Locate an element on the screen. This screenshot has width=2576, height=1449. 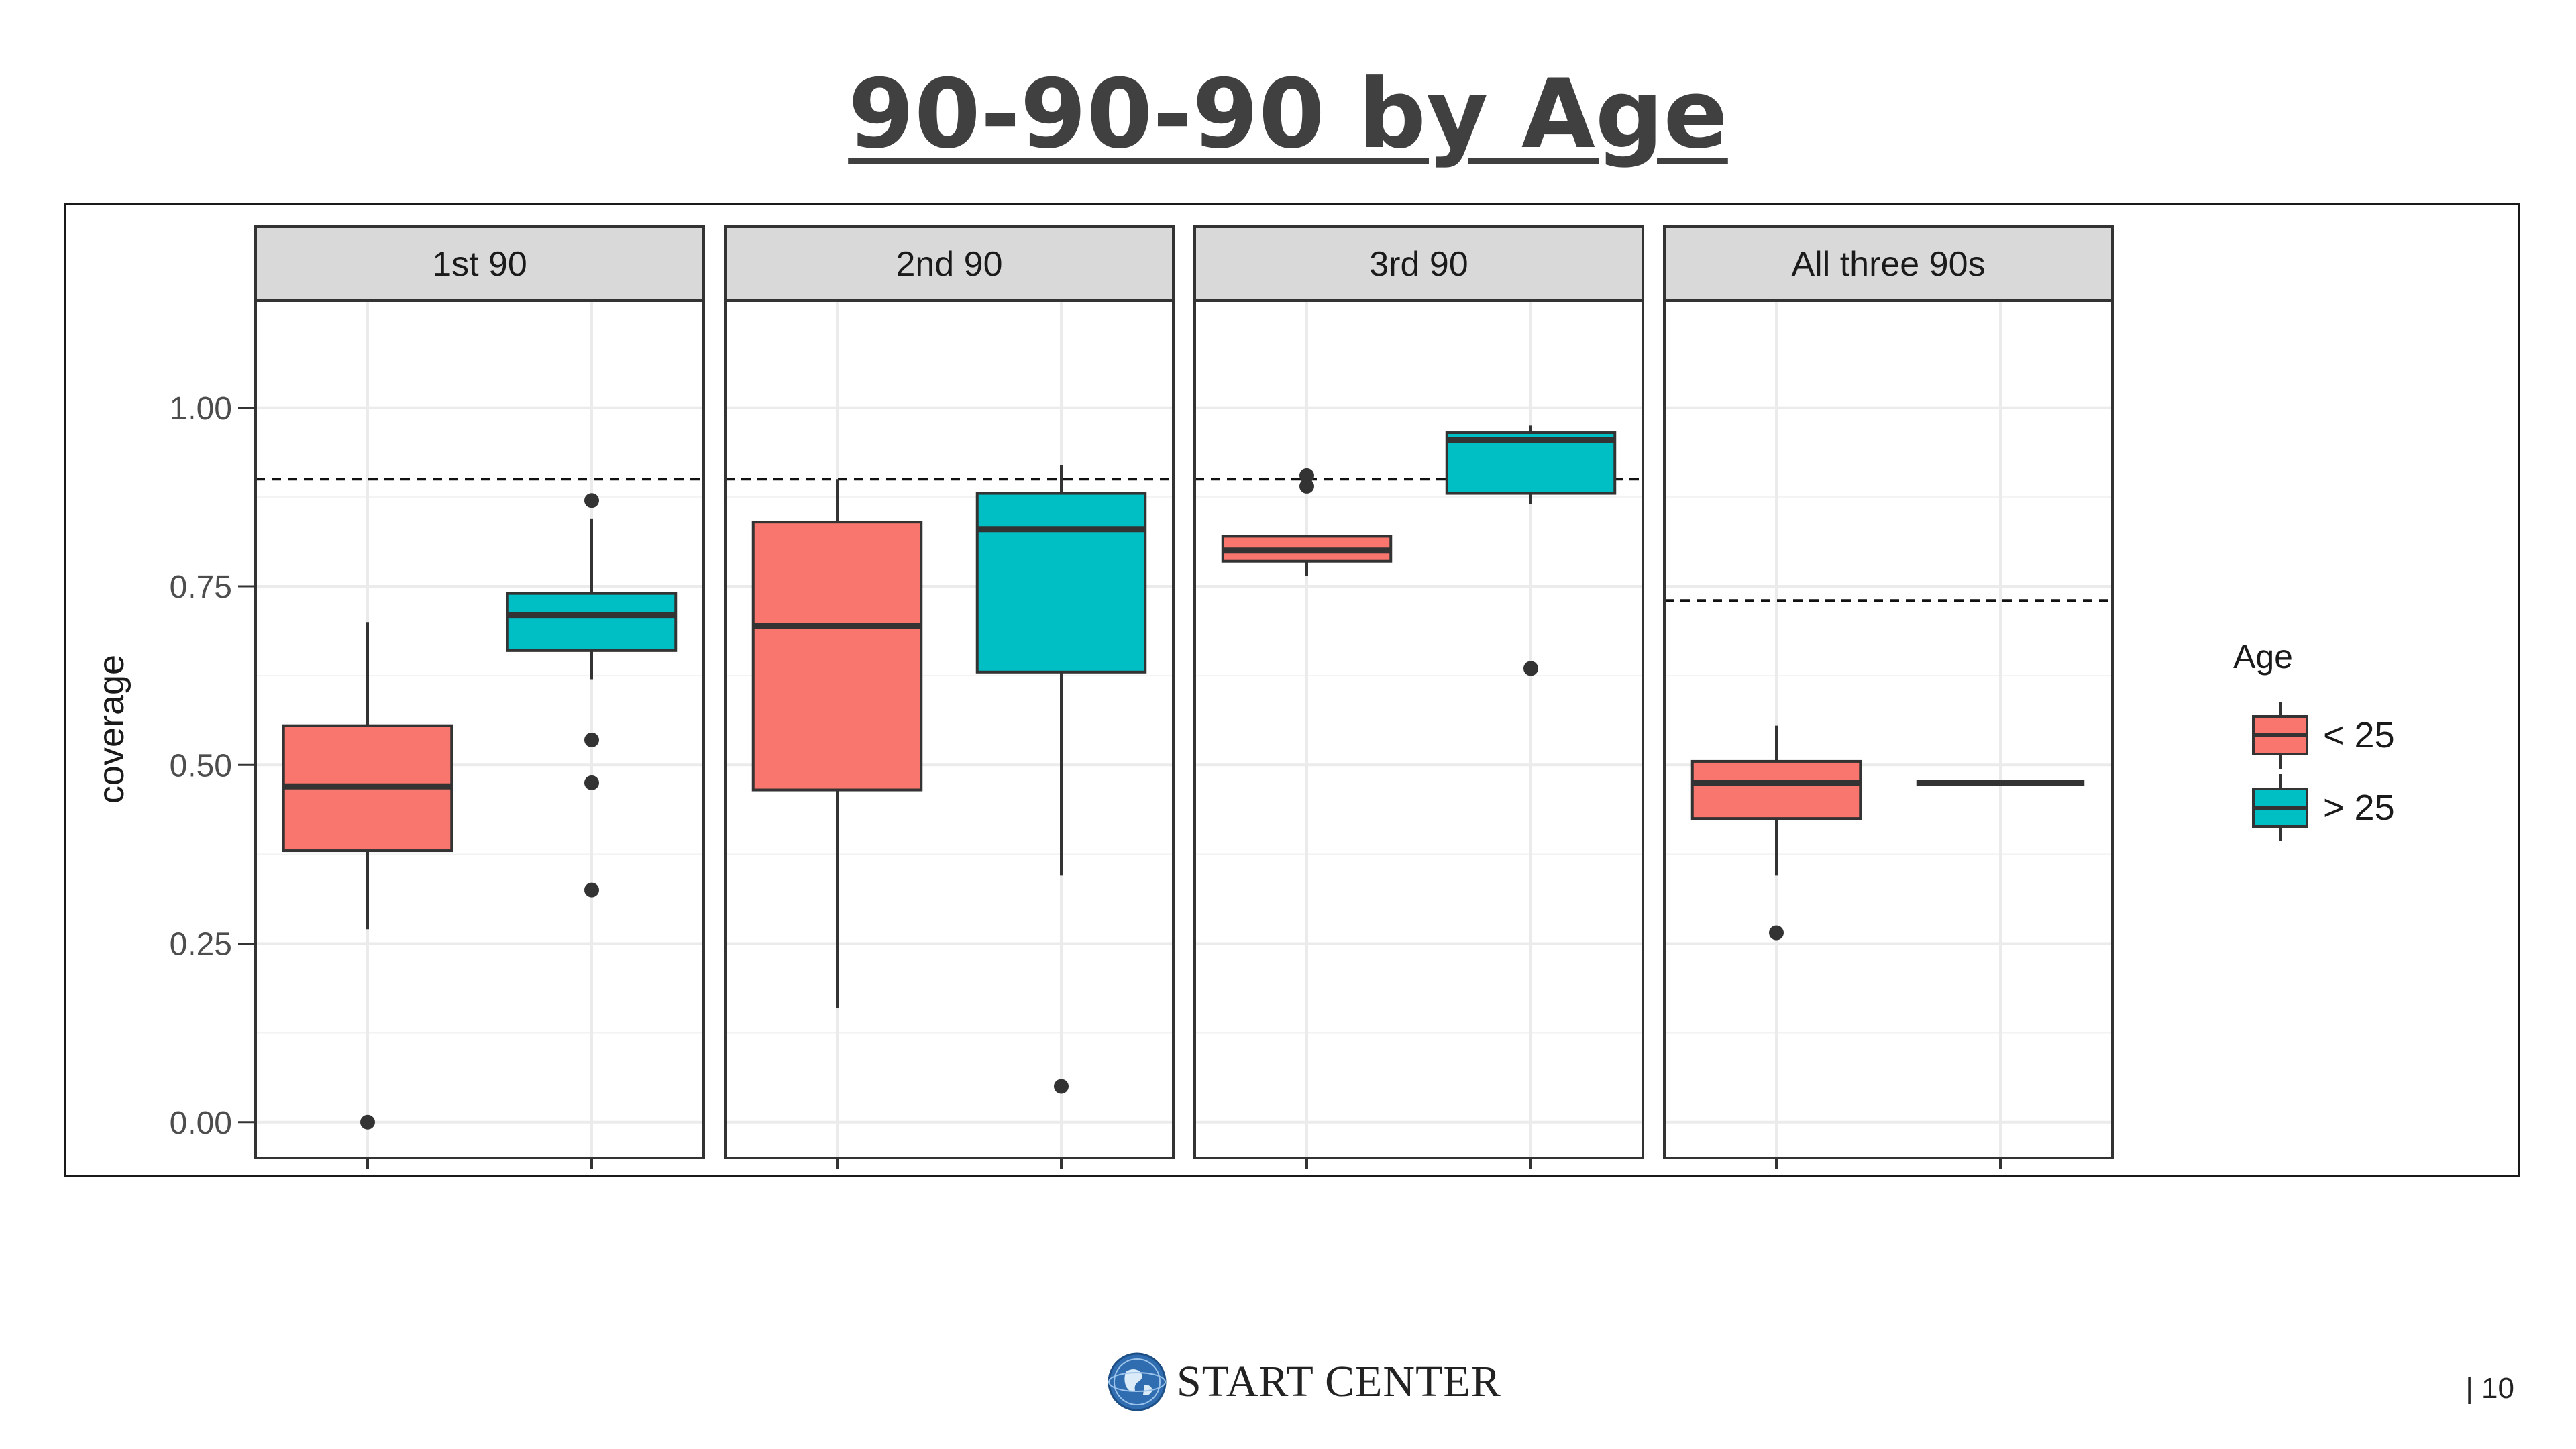
legend-label: > 25 is located at coordinates (2359, 808).